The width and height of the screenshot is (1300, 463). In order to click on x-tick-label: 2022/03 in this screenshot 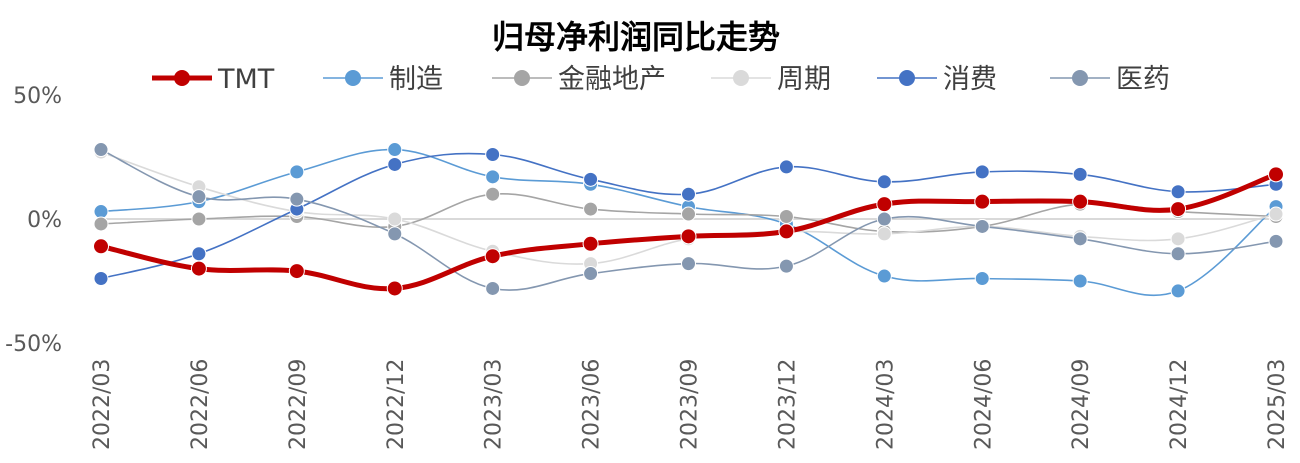, I will do `click(102, 404)`.